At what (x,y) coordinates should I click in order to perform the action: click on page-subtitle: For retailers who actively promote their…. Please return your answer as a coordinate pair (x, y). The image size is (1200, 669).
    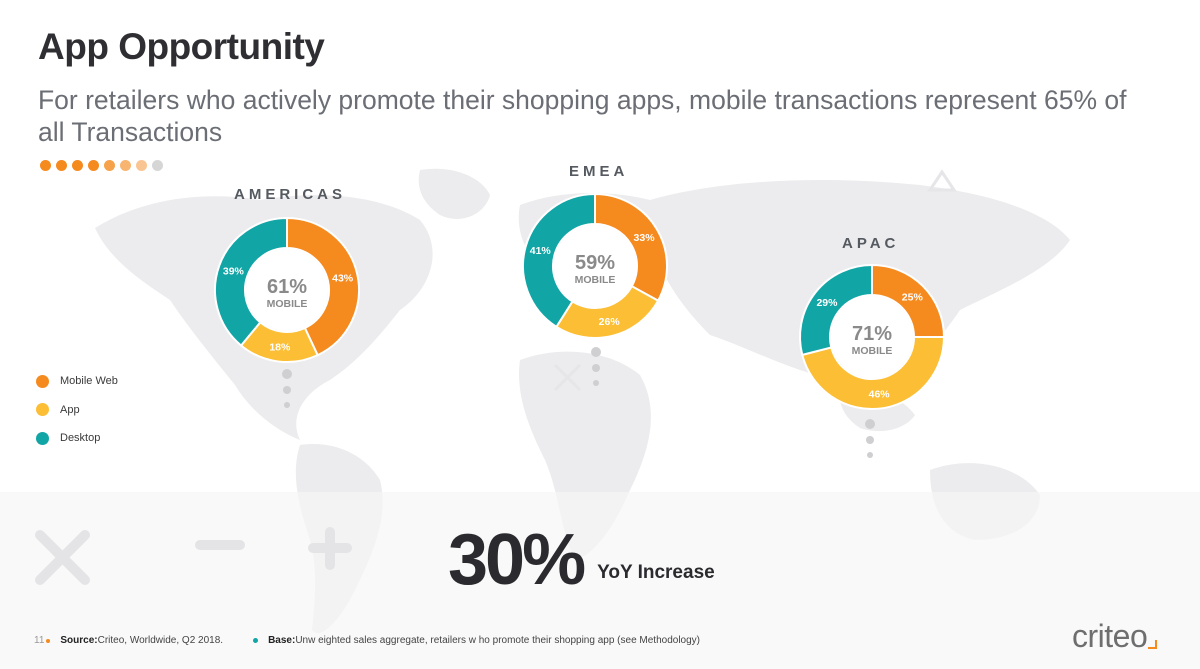
    Looking at the image, I should click on (582, 116).